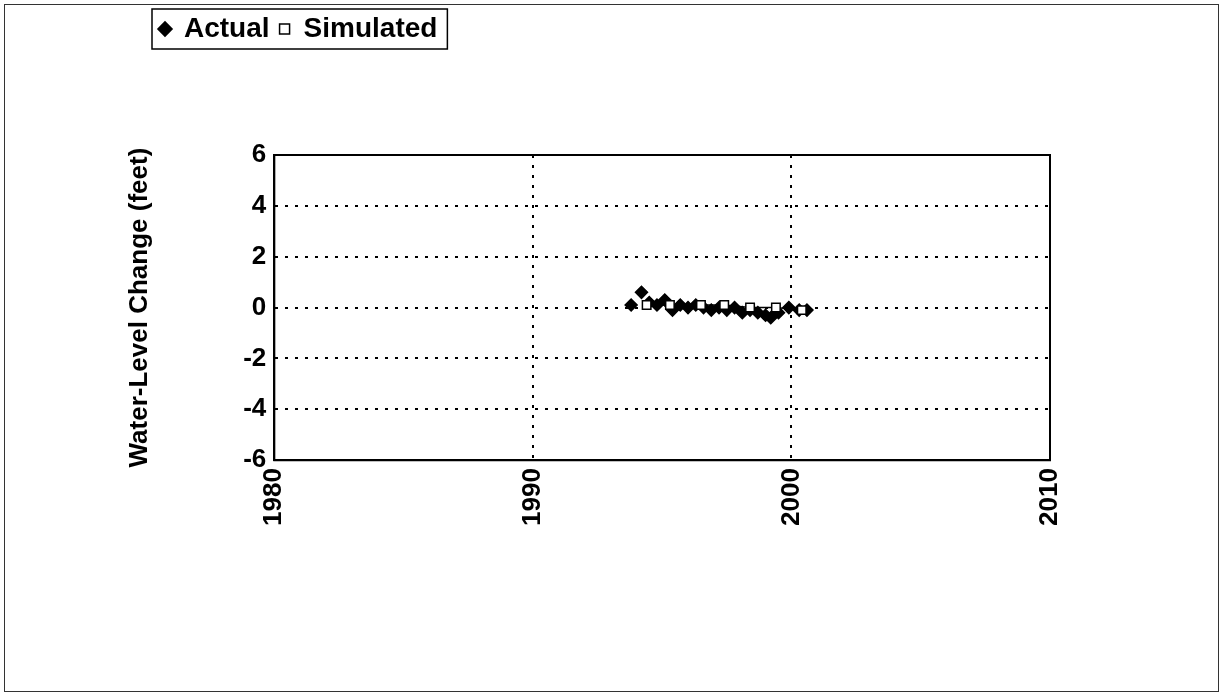 The width and height of the screenshot is (1225, 696). I want to click on x-tick-label: 1980, so click(272, 497).